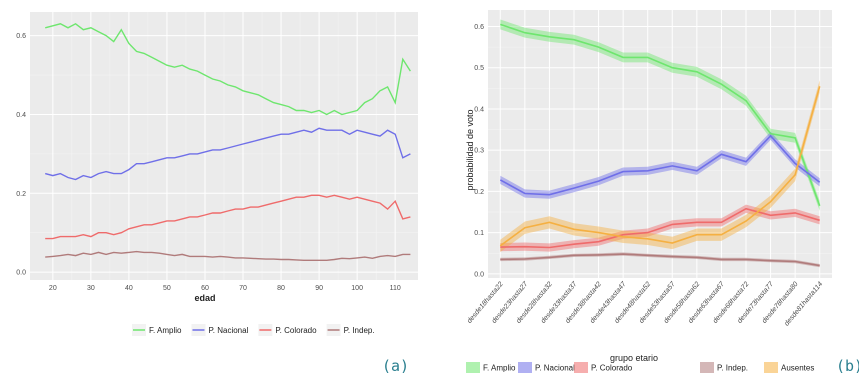  Describe the element at coordinates (296, 330) in the screenshot. I see `panel-a-legend-label-2: P. Colorado` at that location.